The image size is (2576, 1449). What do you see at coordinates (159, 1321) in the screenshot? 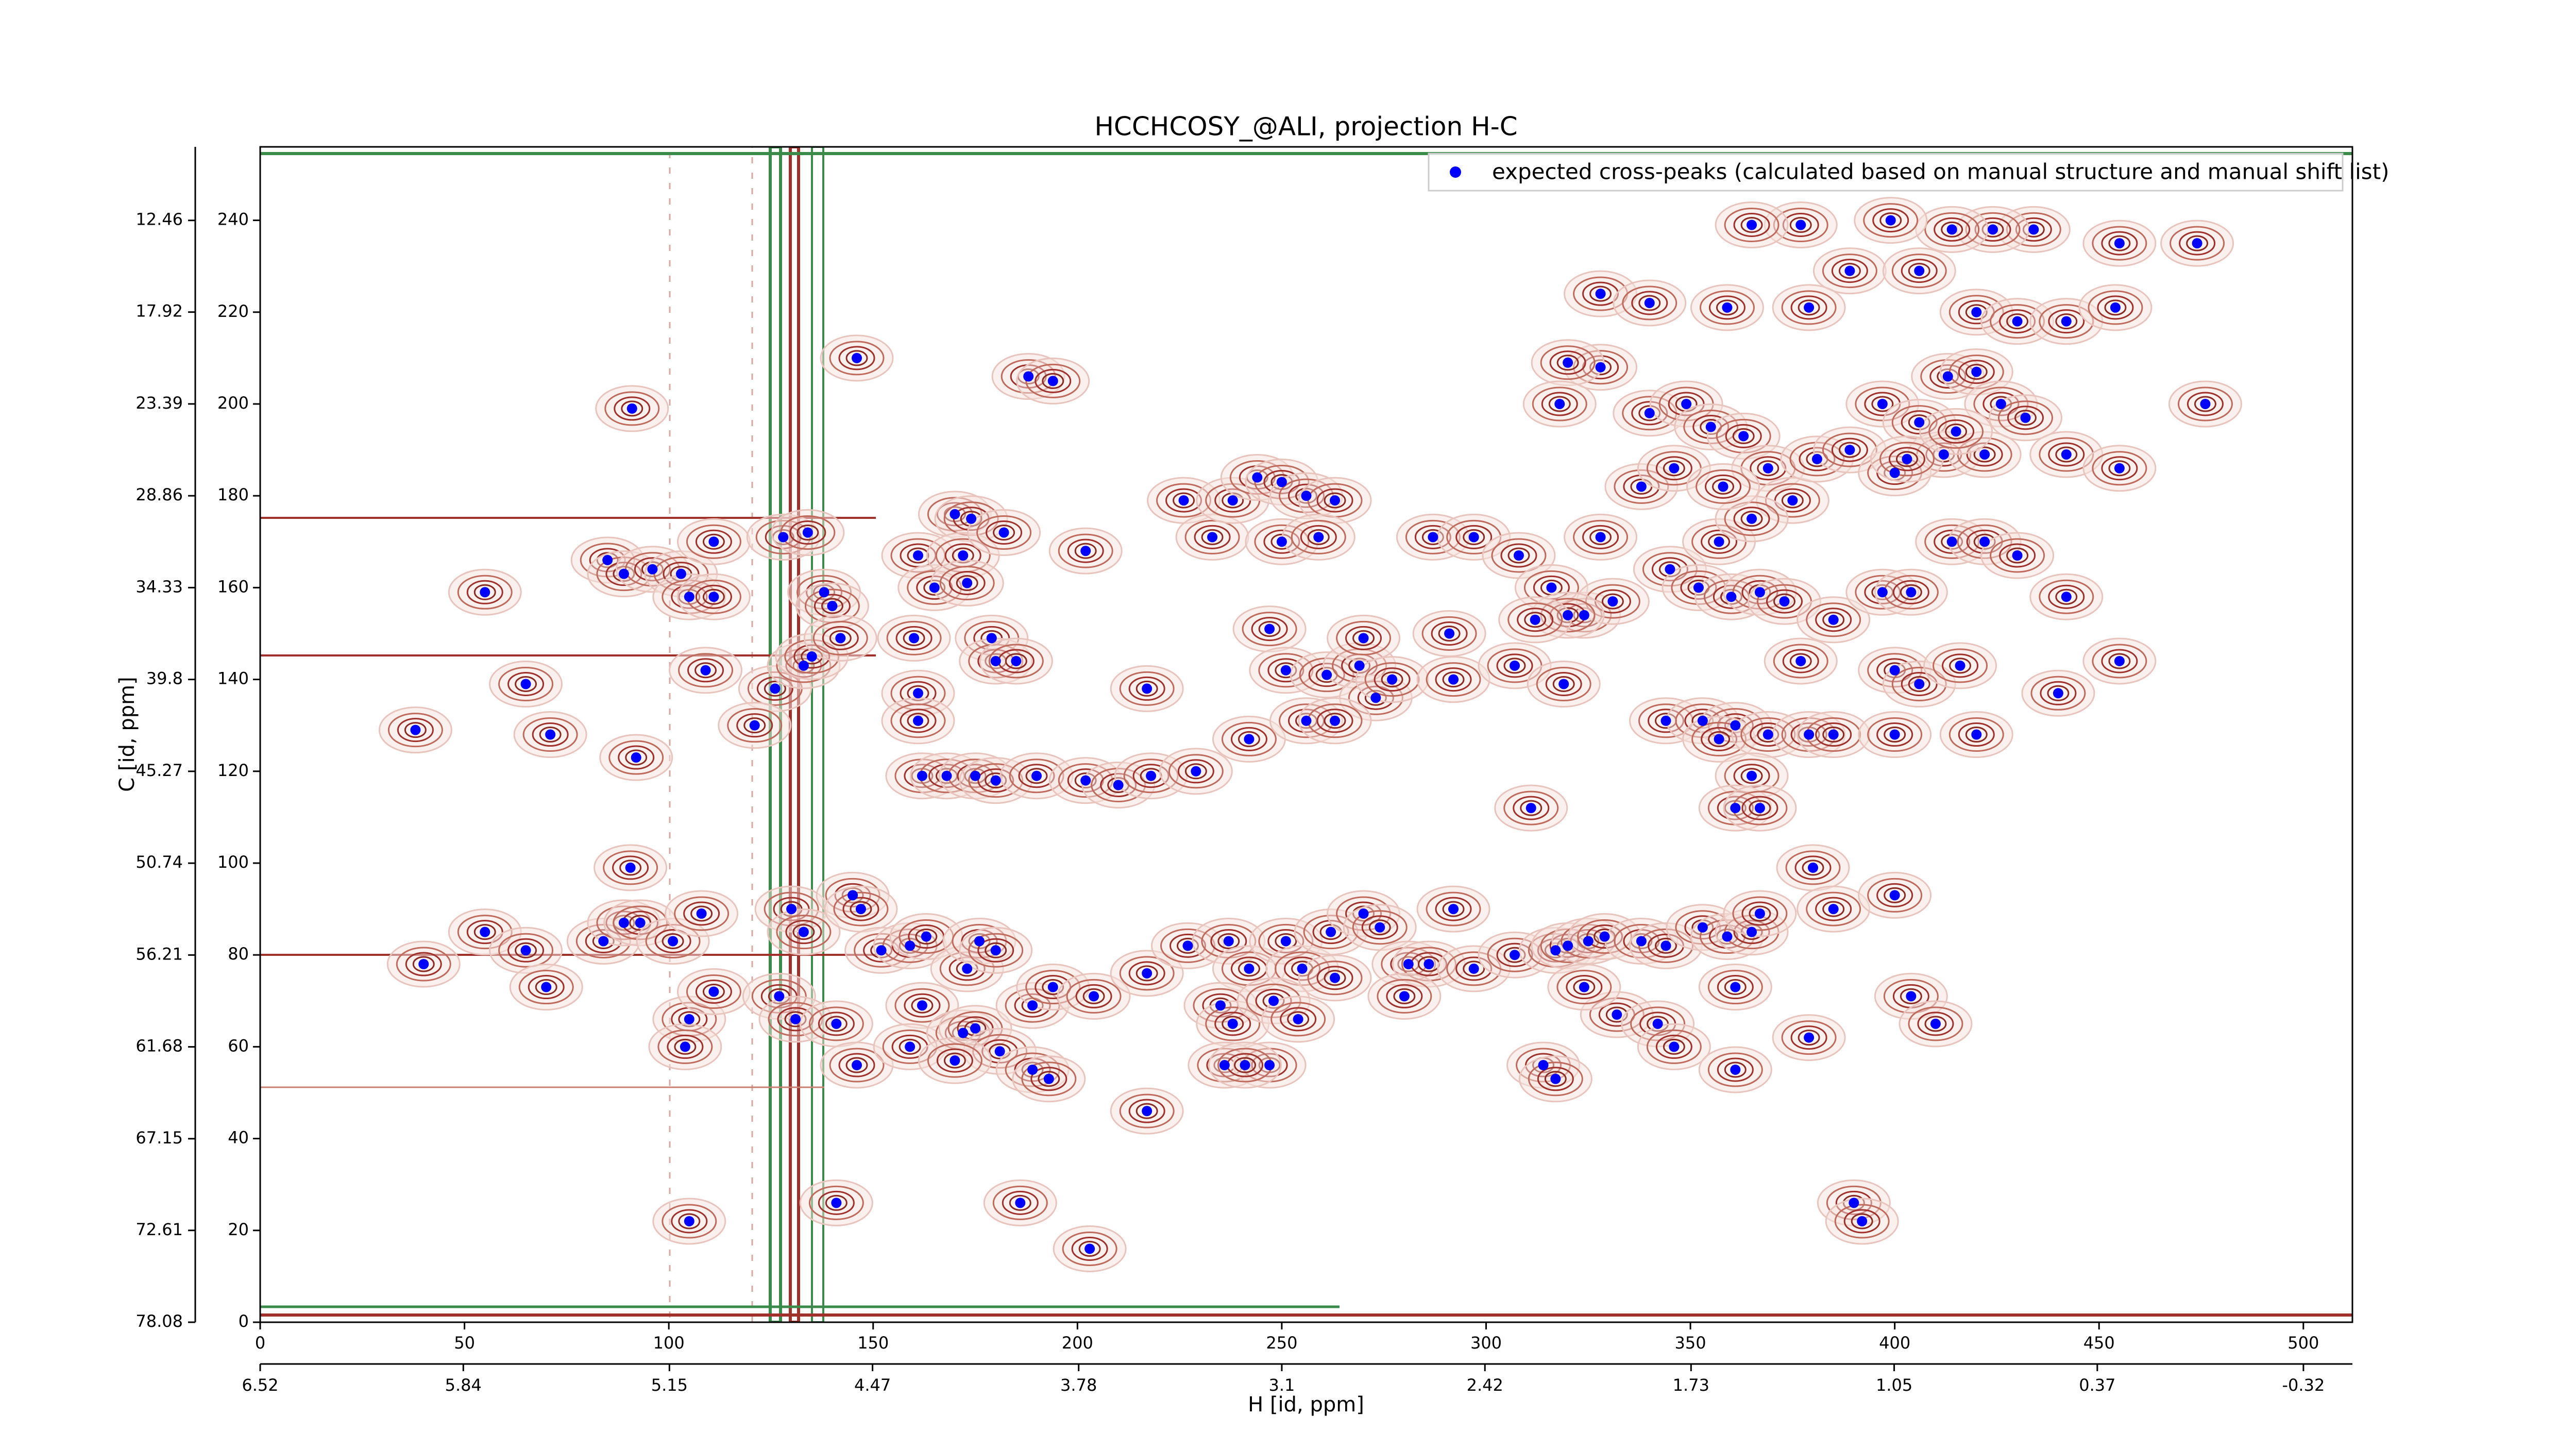
I see `y2-tick-label: 78.08` at bounding box center [159, 1321].